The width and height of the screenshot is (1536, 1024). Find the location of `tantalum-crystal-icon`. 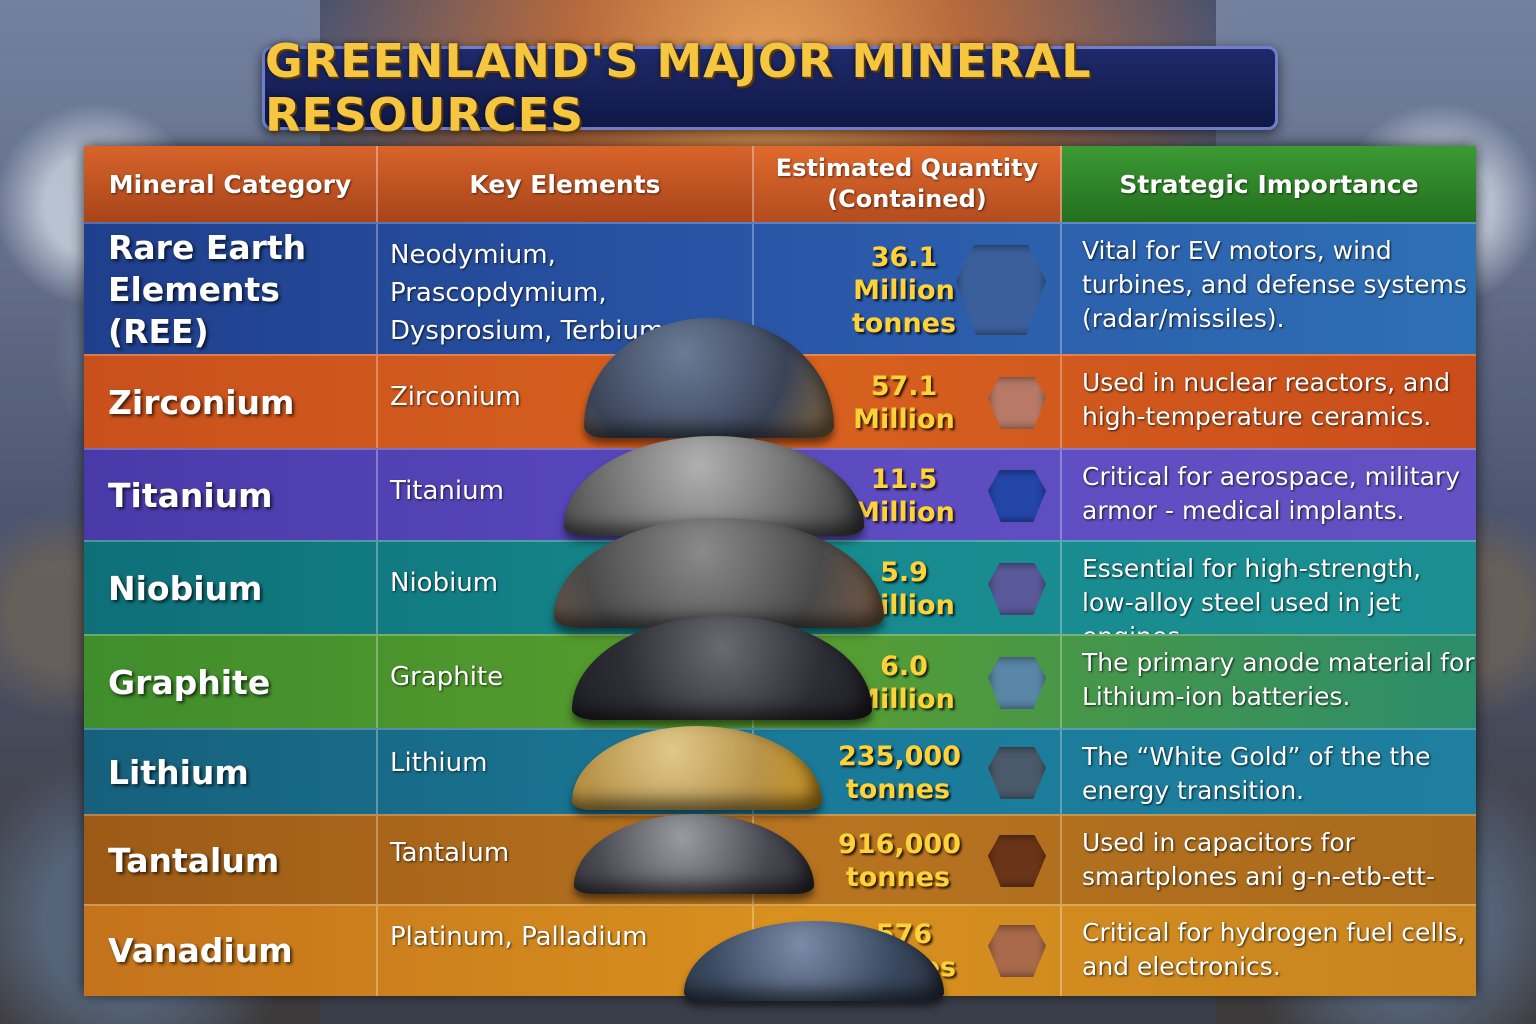

tantalum-crystal-icon is located at coordinates (1017, 861).